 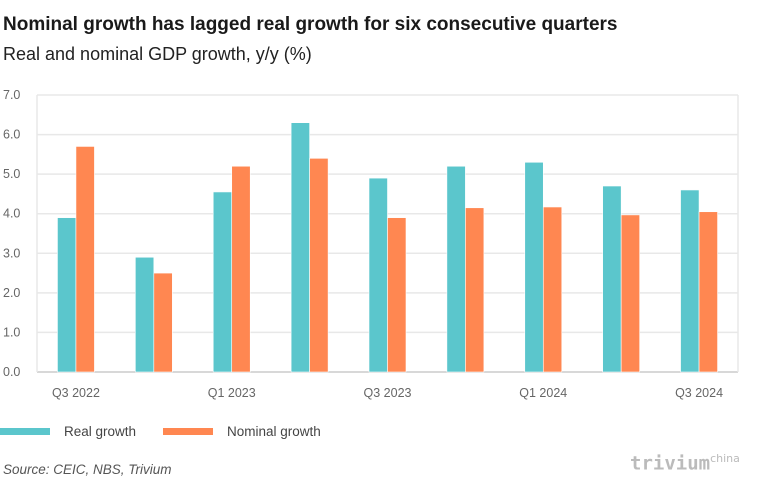 I want to click on y-tick-label: 1.0, so click(x=11, y=332).